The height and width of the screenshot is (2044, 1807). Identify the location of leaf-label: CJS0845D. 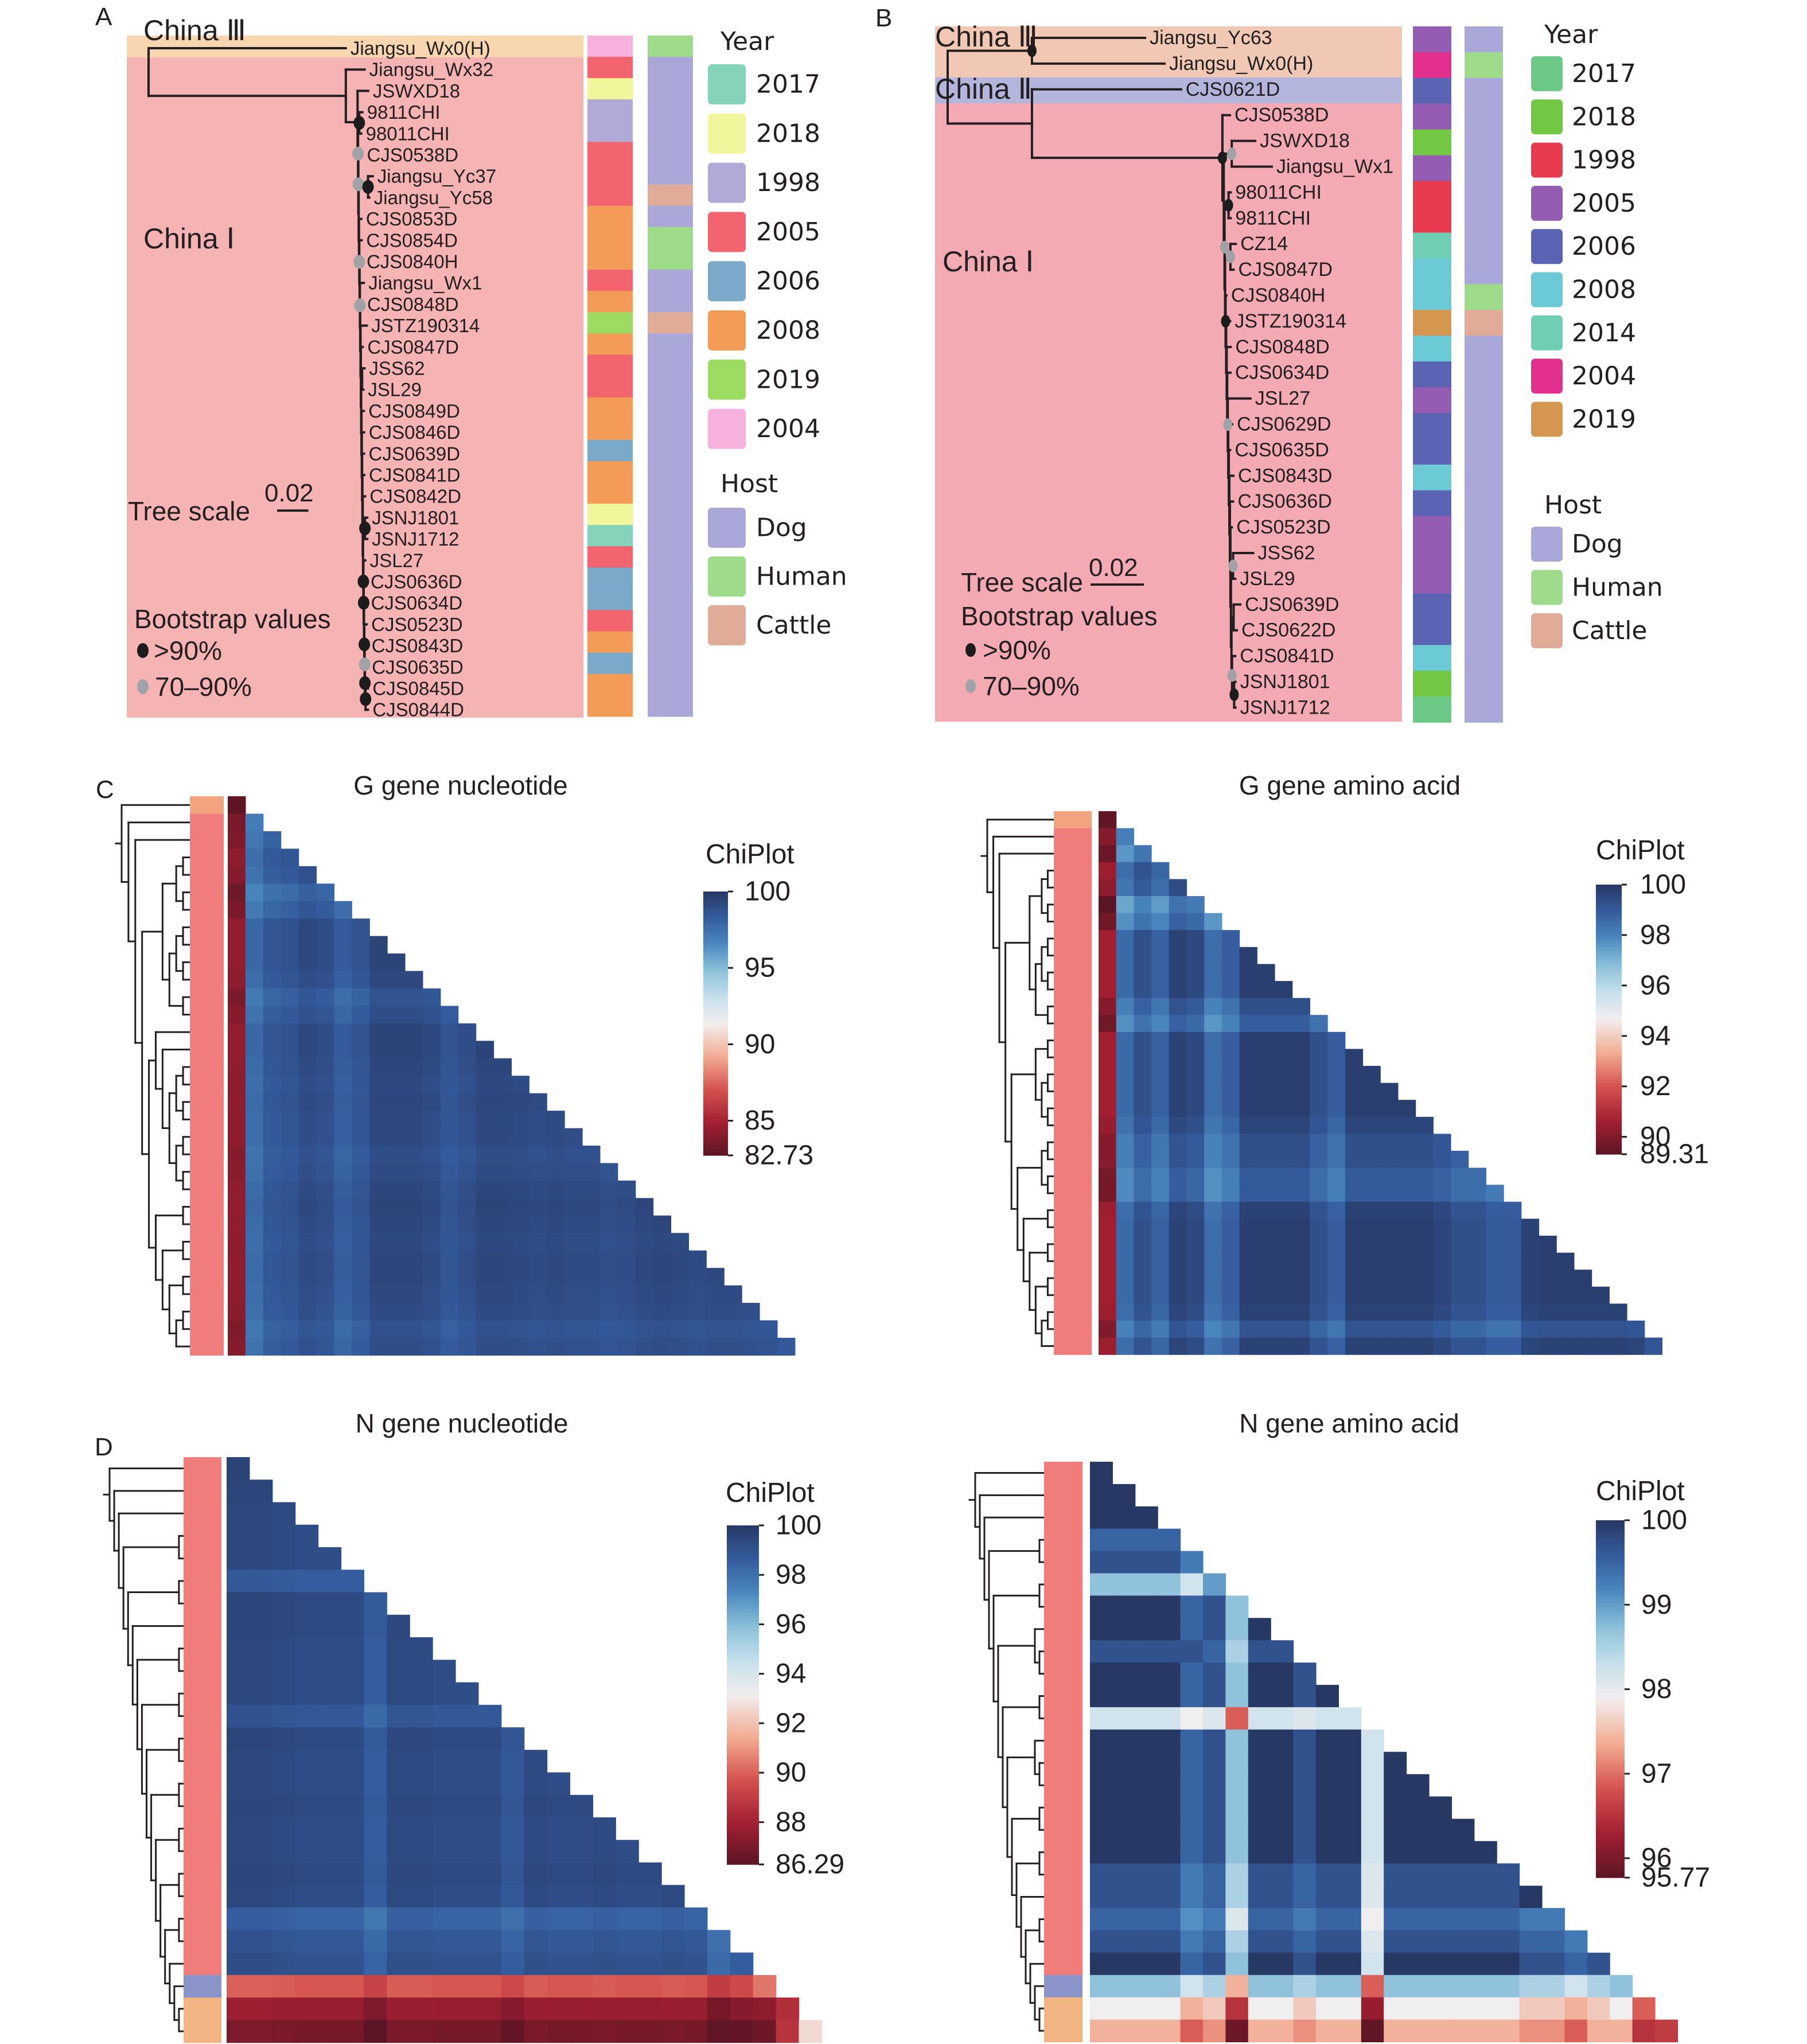
(418, 688).